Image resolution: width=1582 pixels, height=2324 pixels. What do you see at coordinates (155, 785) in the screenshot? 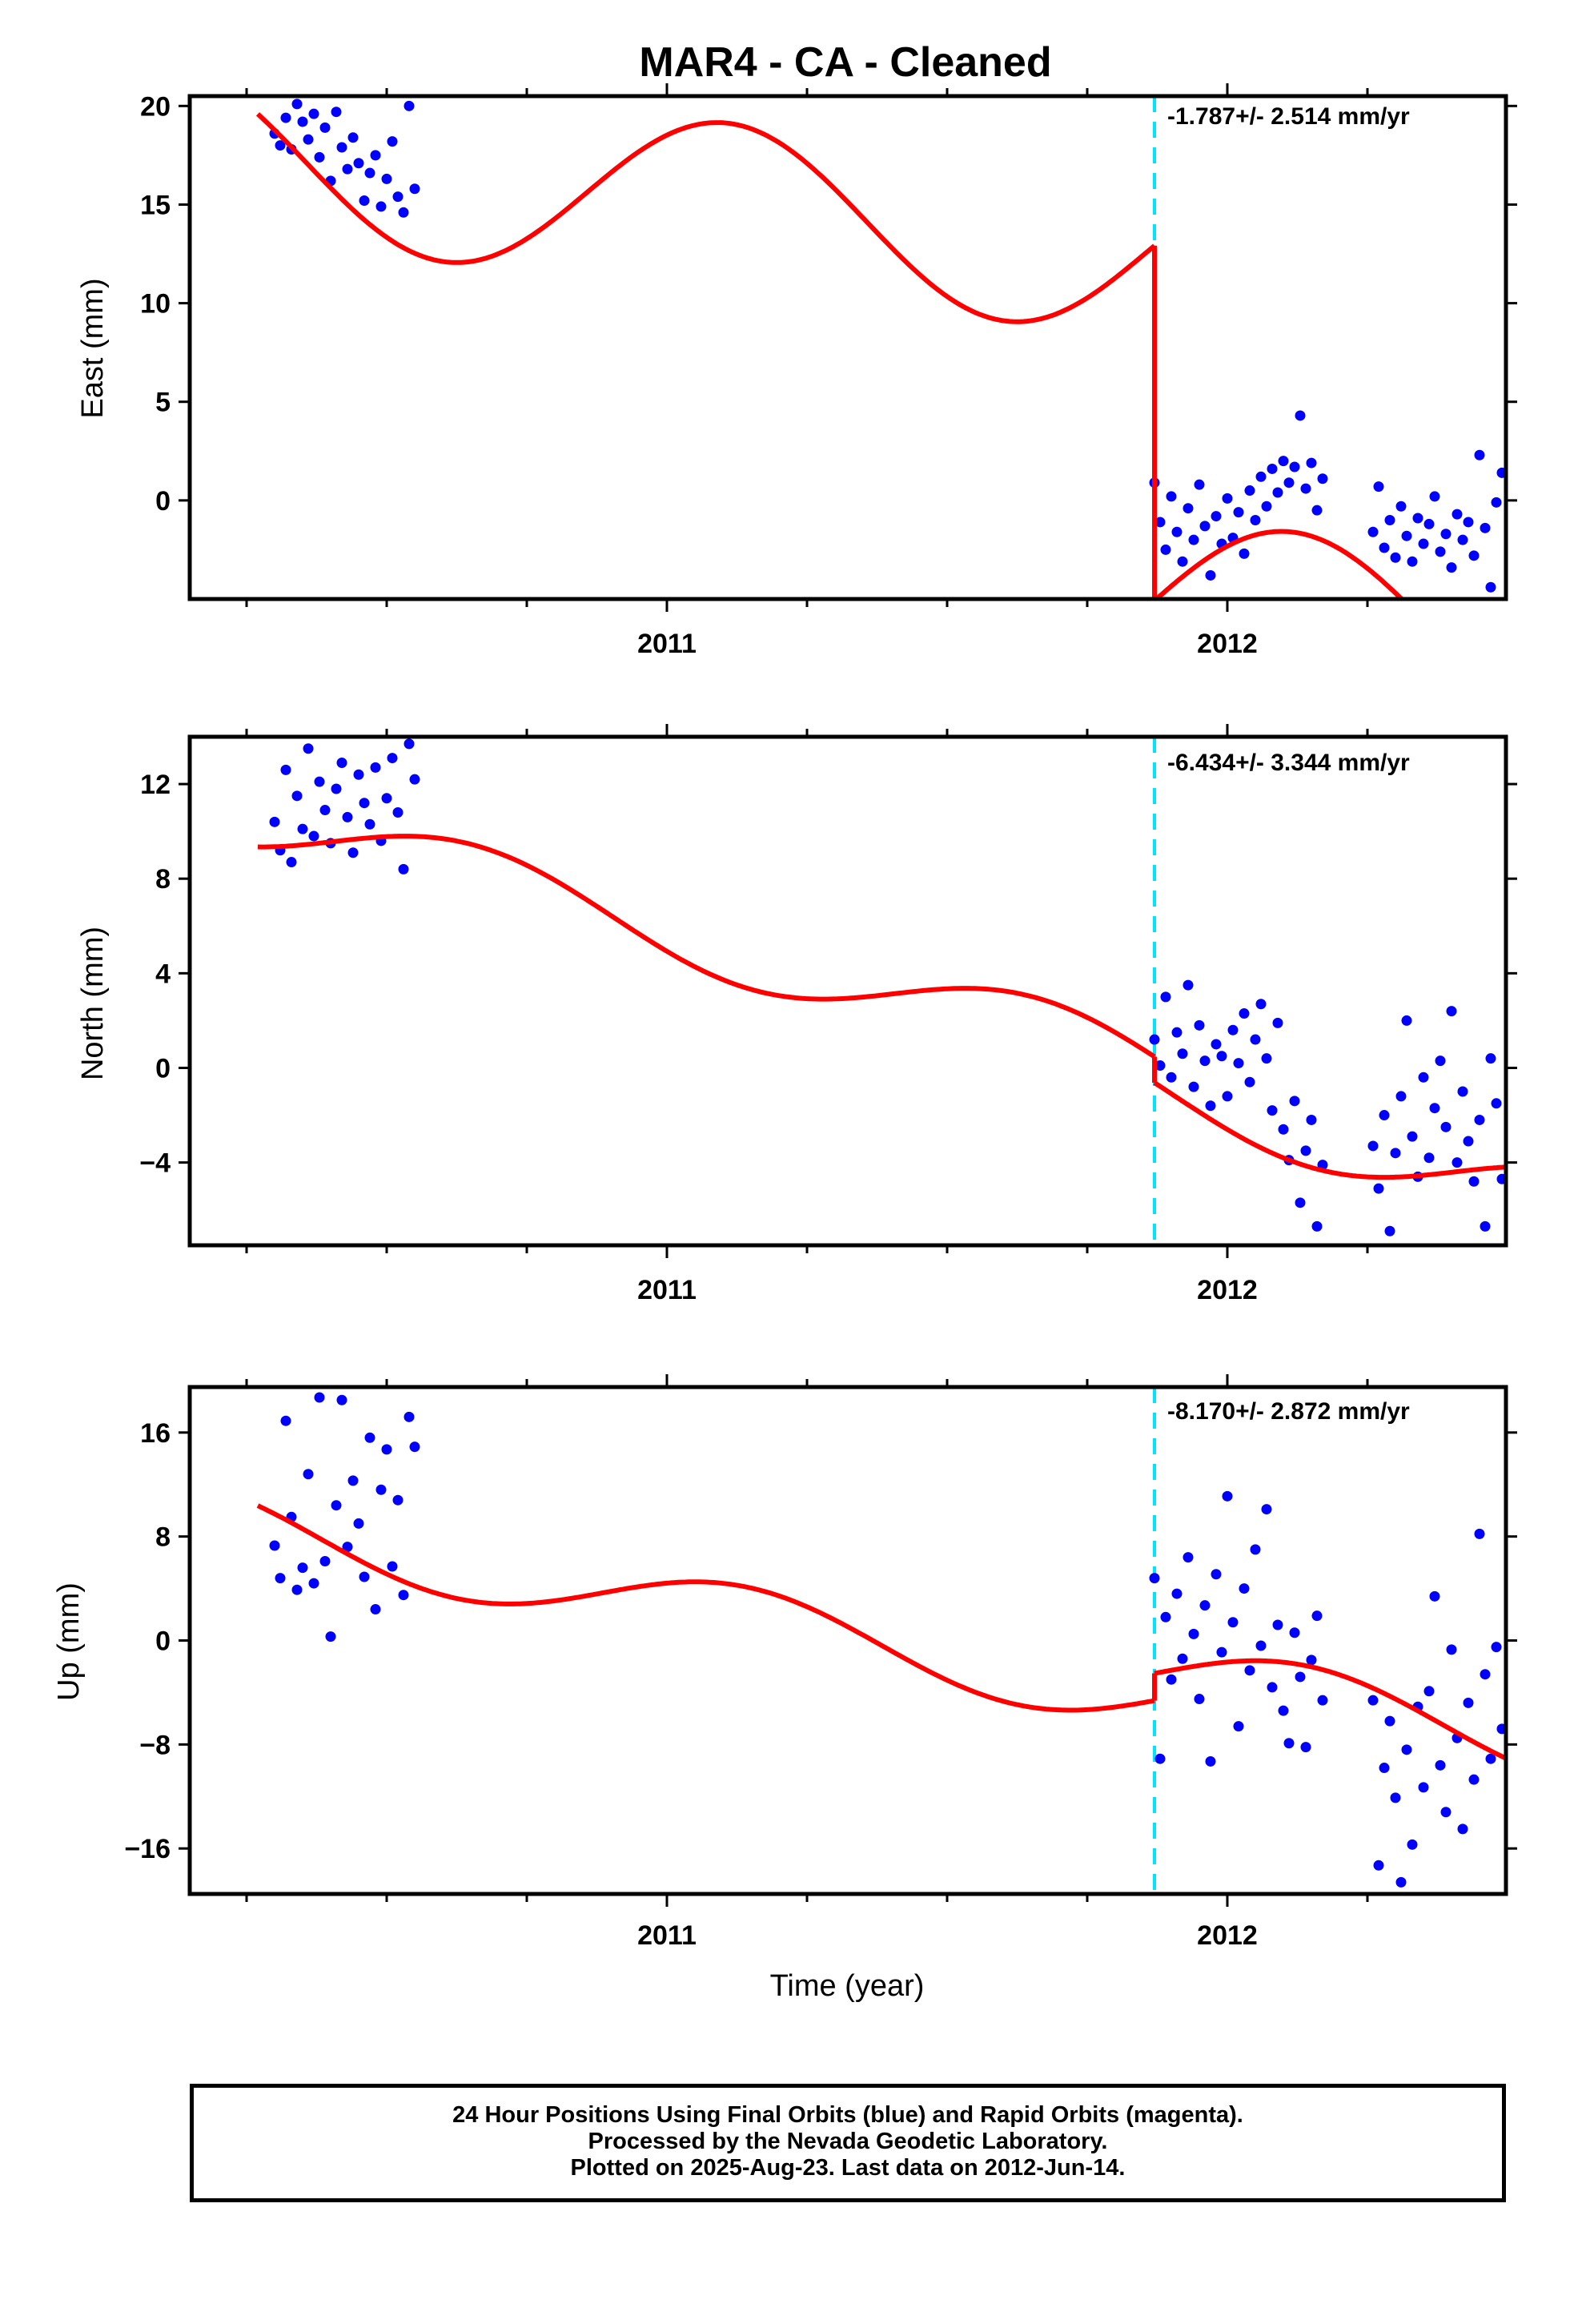
I see `north-ytick-label: 12` at bounding box center [155, 785].